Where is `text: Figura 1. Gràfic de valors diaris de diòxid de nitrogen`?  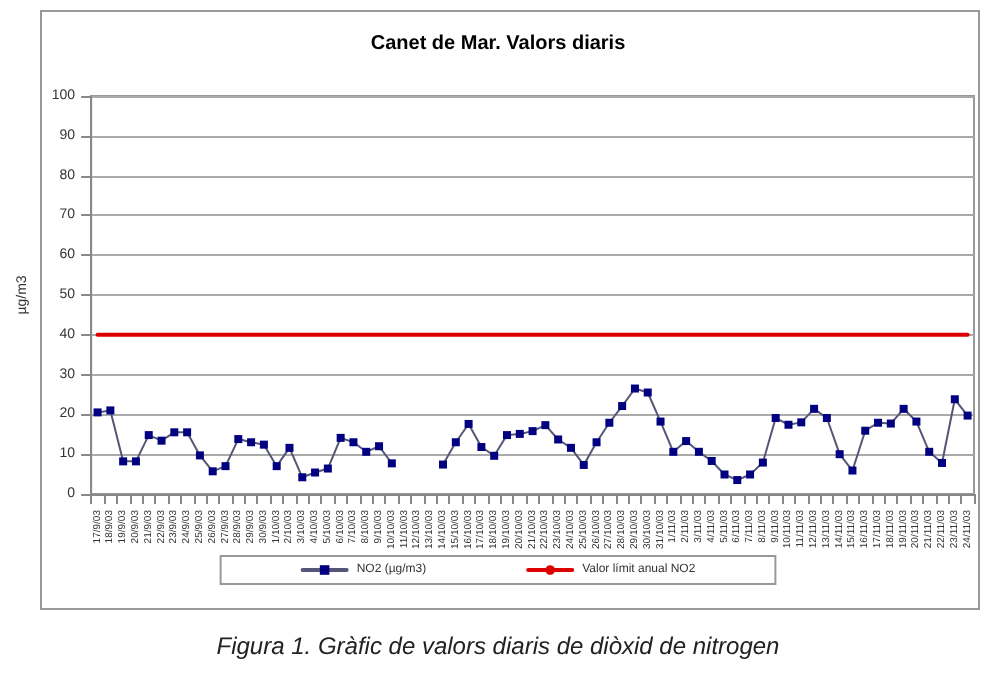
text: Figura 1. Gràfic de valors diaris de diòxid de nitrogen is located at coordinates (498, 646).